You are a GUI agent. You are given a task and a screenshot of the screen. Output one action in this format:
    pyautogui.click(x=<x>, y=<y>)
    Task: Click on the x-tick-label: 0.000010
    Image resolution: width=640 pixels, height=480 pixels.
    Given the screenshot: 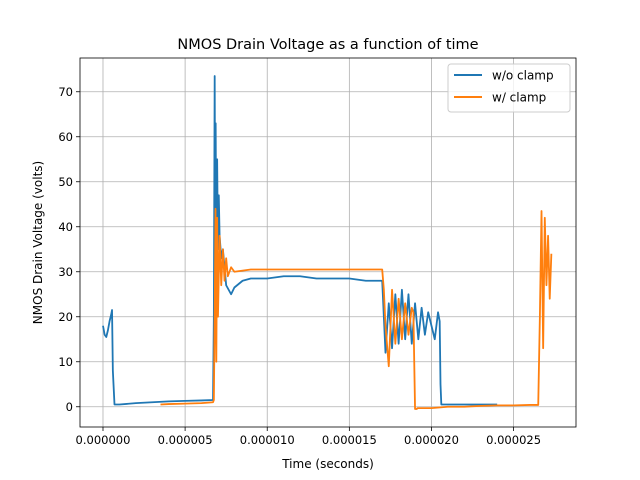 What is the action you would take?
    pyautogui.click(x=267, y=440)
    